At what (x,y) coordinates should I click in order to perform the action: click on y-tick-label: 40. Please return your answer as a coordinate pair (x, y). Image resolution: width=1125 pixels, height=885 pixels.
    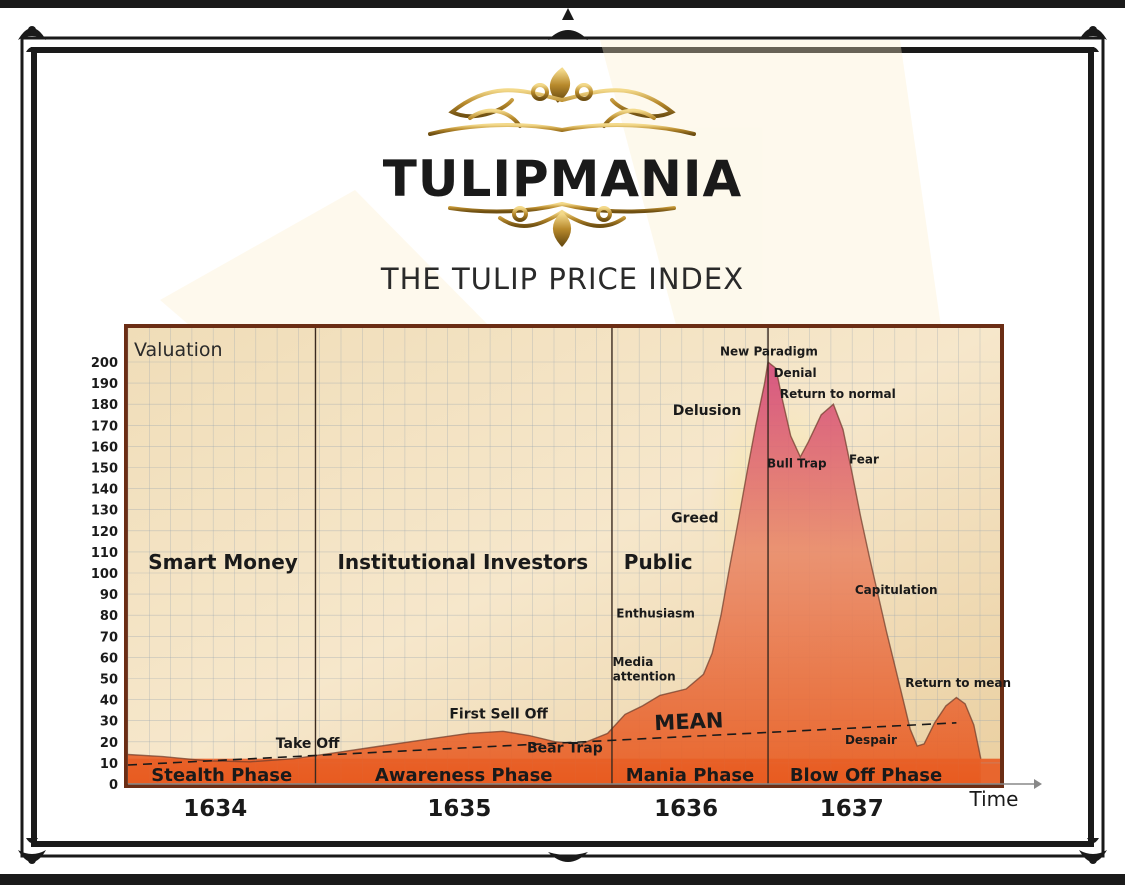
    Looking at the image, I should click on (109, 701).